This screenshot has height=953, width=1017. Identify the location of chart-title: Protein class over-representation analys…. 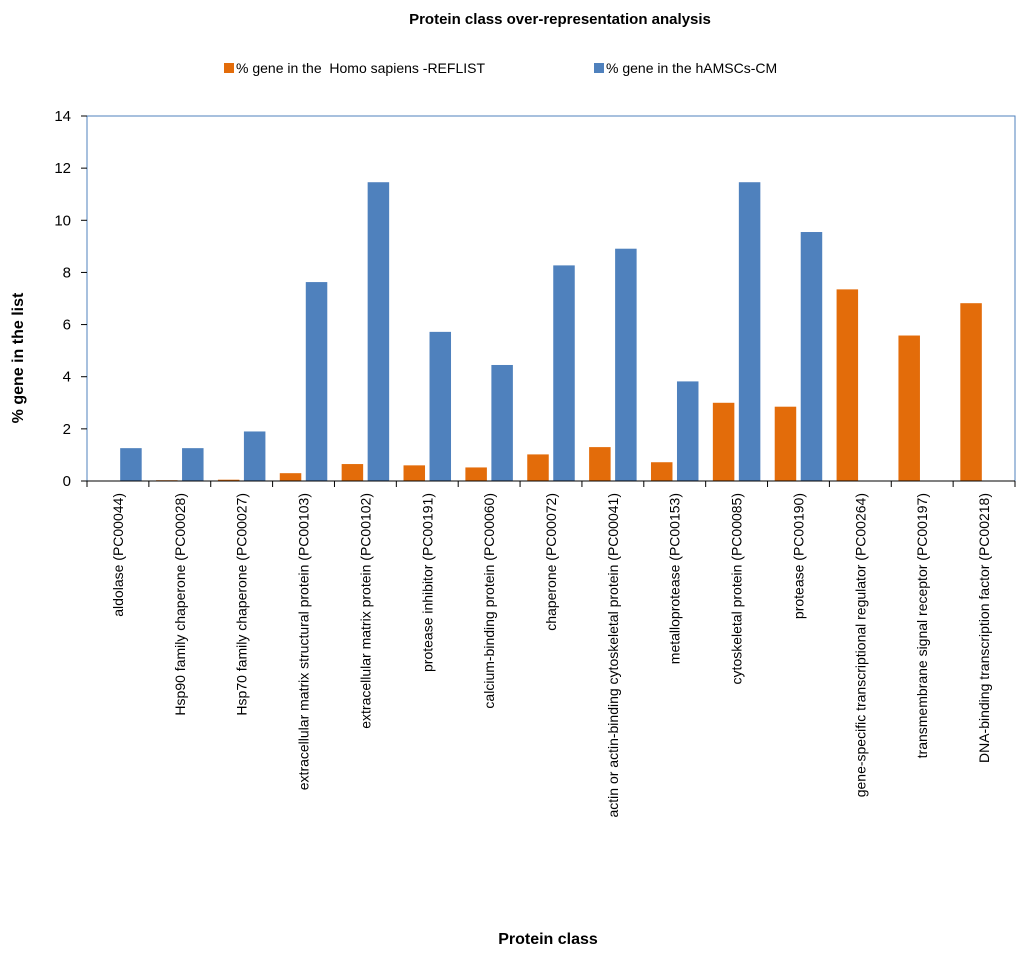
(560, 19).